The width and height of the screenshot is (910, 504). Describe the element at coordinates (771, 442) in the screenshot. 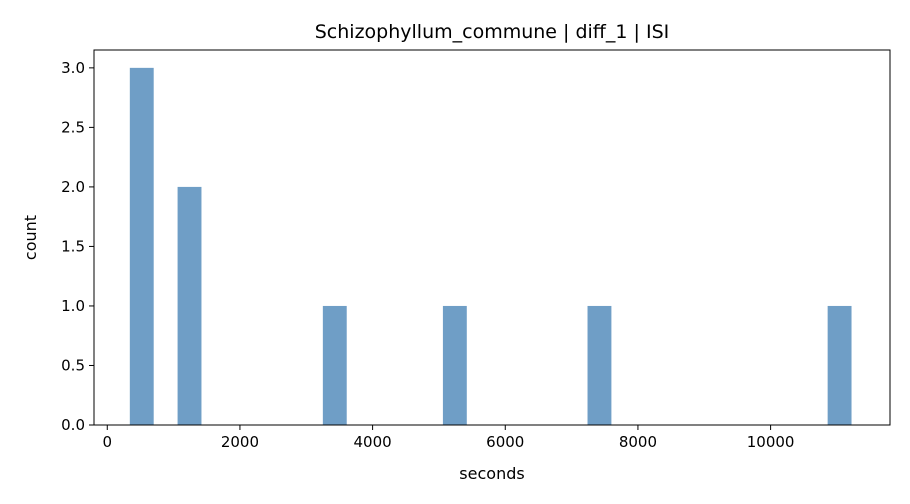

I see `x-tick-label: 10000` at that location.